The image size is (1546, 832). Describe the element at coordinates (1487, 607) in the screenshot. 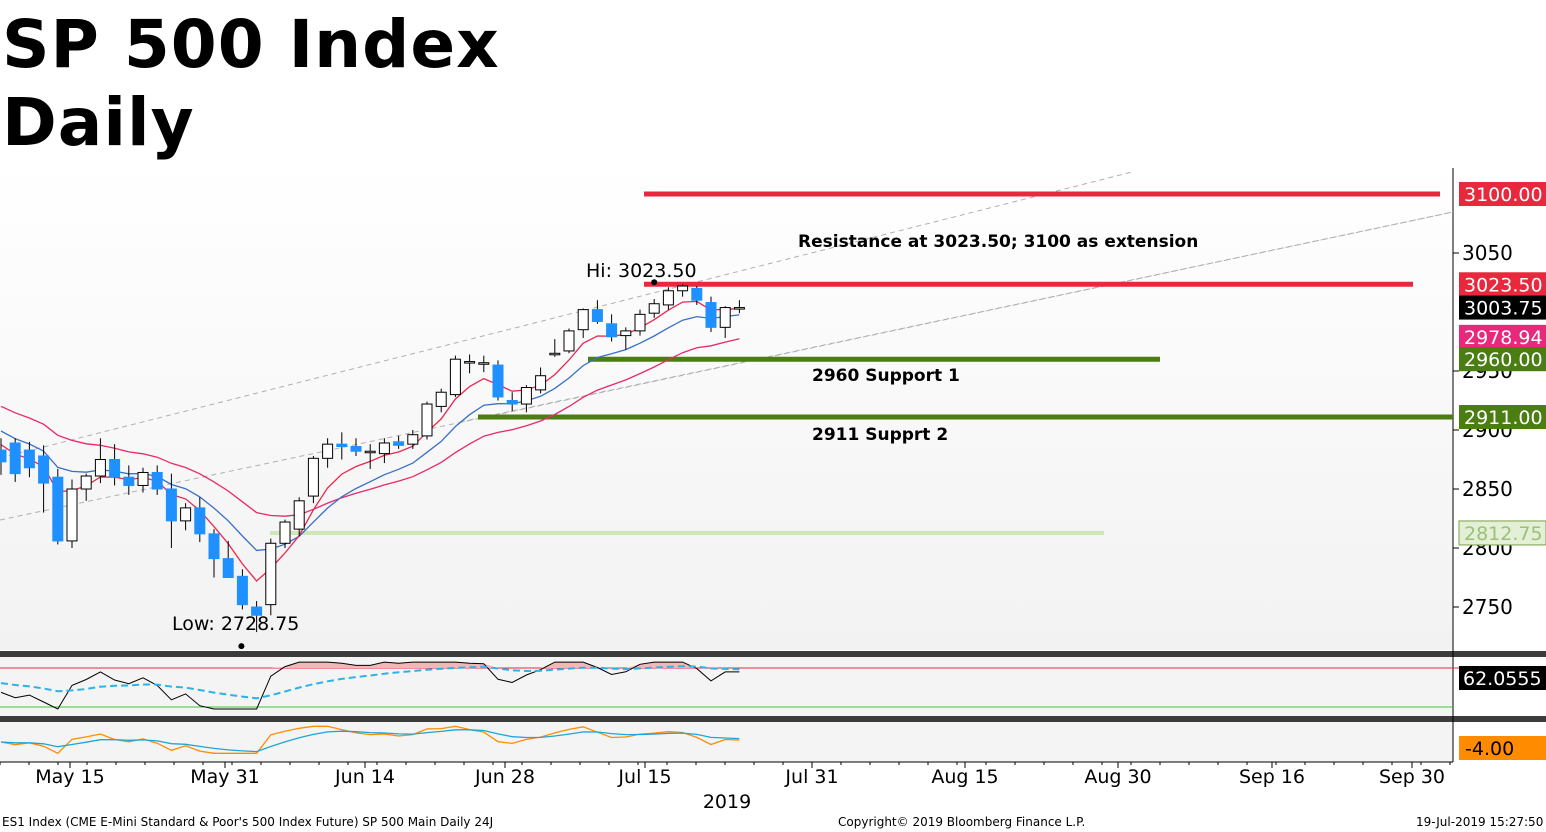

I see `y-tick-label: 2750` at that location.